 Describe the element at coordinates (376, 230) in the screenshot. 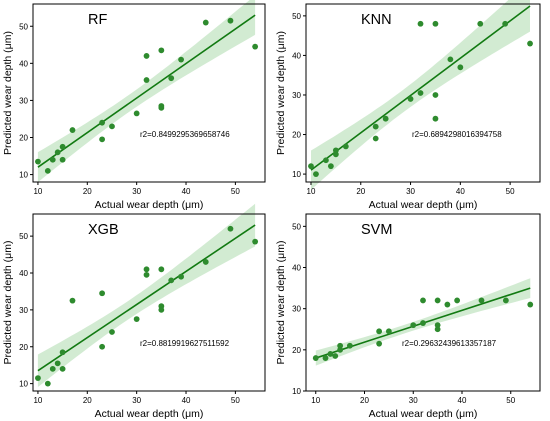

I see `panel-title: SVM` at that location.